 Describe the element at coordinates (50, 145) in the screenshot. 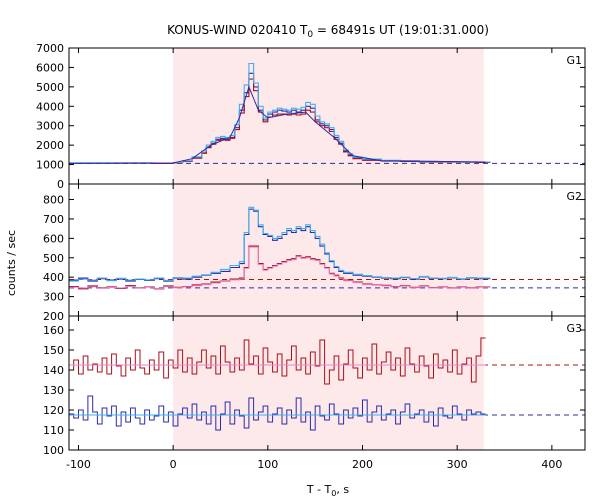

I see `y-tick-label: 2000` at that location.